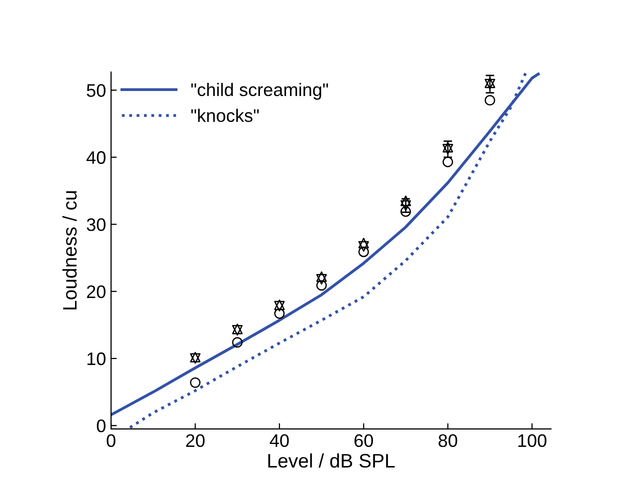  Describe the element at coordinates (101, 425) in the screenshot. I see `y-tick-label: 0` at that location.